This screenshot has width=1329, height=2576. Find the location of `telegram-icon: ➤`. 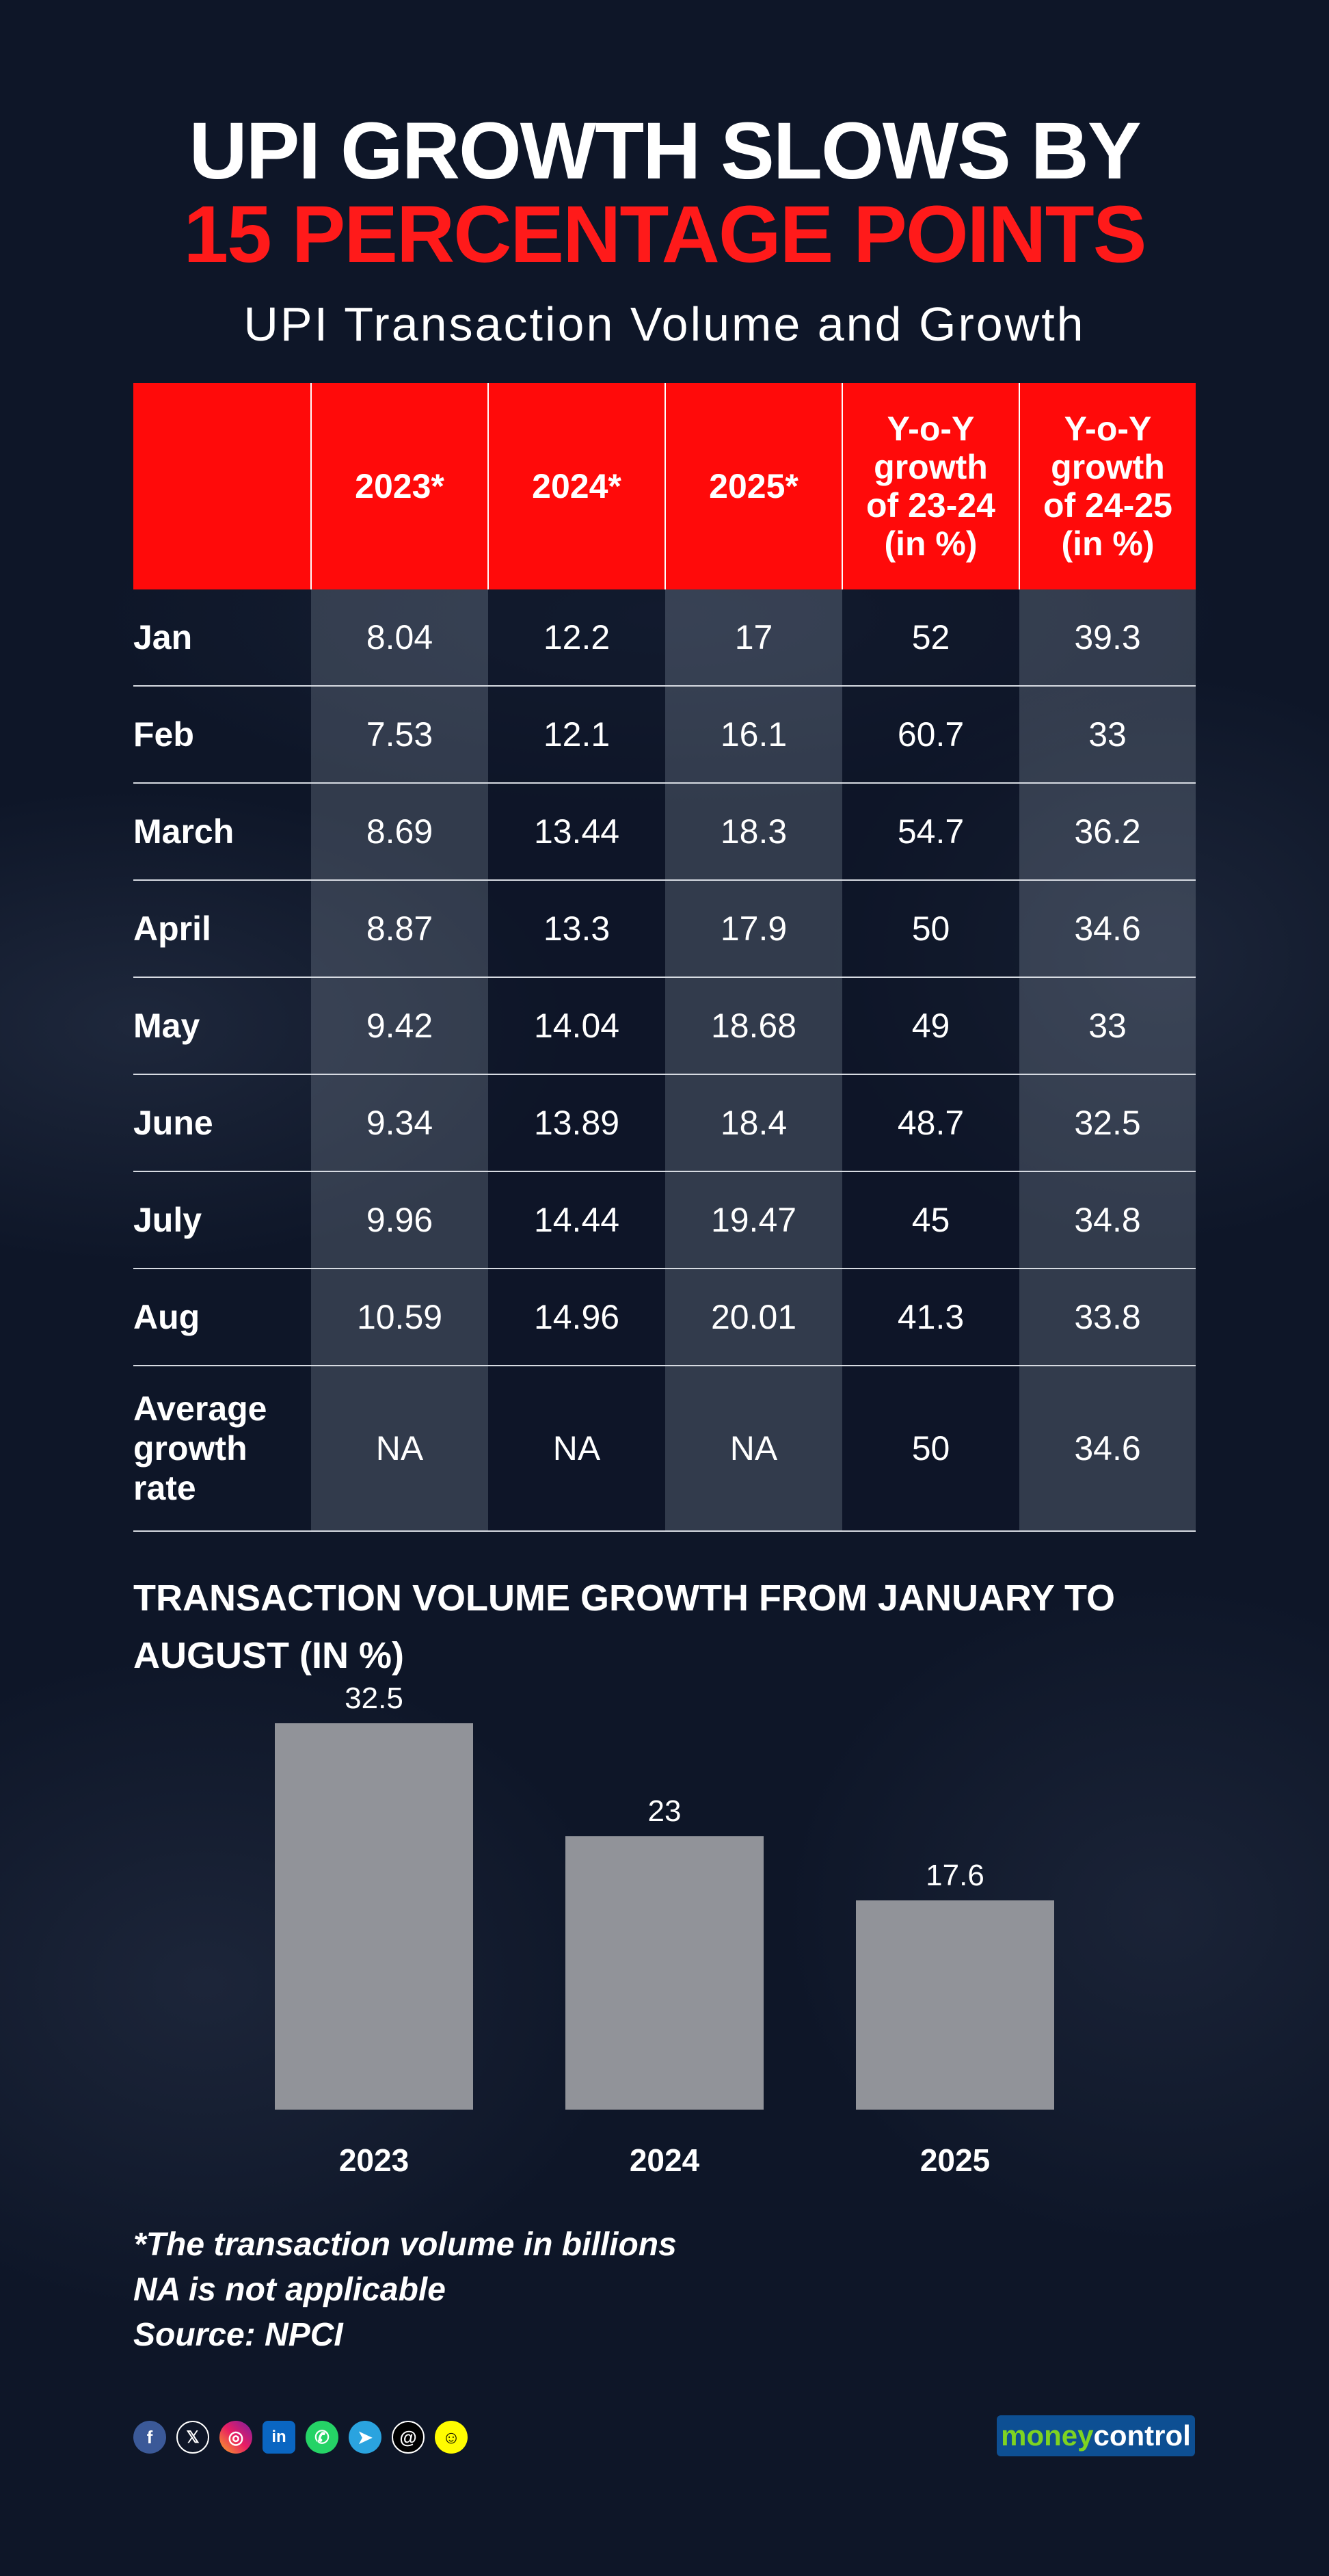

telegram-icon: ➤ is located at coordinates (365, 2437).